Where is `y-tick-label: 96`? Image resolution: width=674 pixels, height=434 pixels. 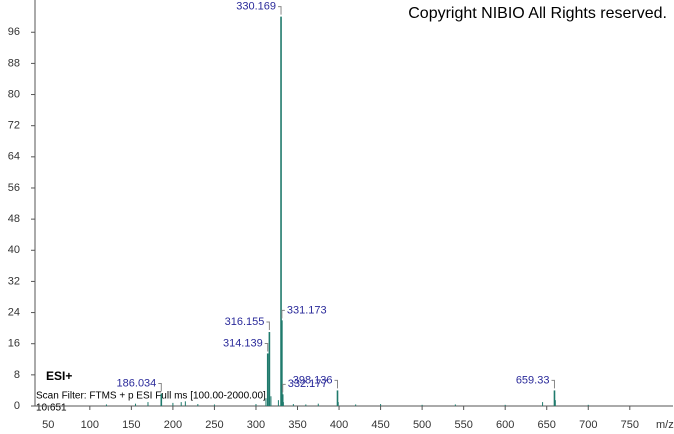 y-tick-label: 96 is located at coordinates (14, 32).